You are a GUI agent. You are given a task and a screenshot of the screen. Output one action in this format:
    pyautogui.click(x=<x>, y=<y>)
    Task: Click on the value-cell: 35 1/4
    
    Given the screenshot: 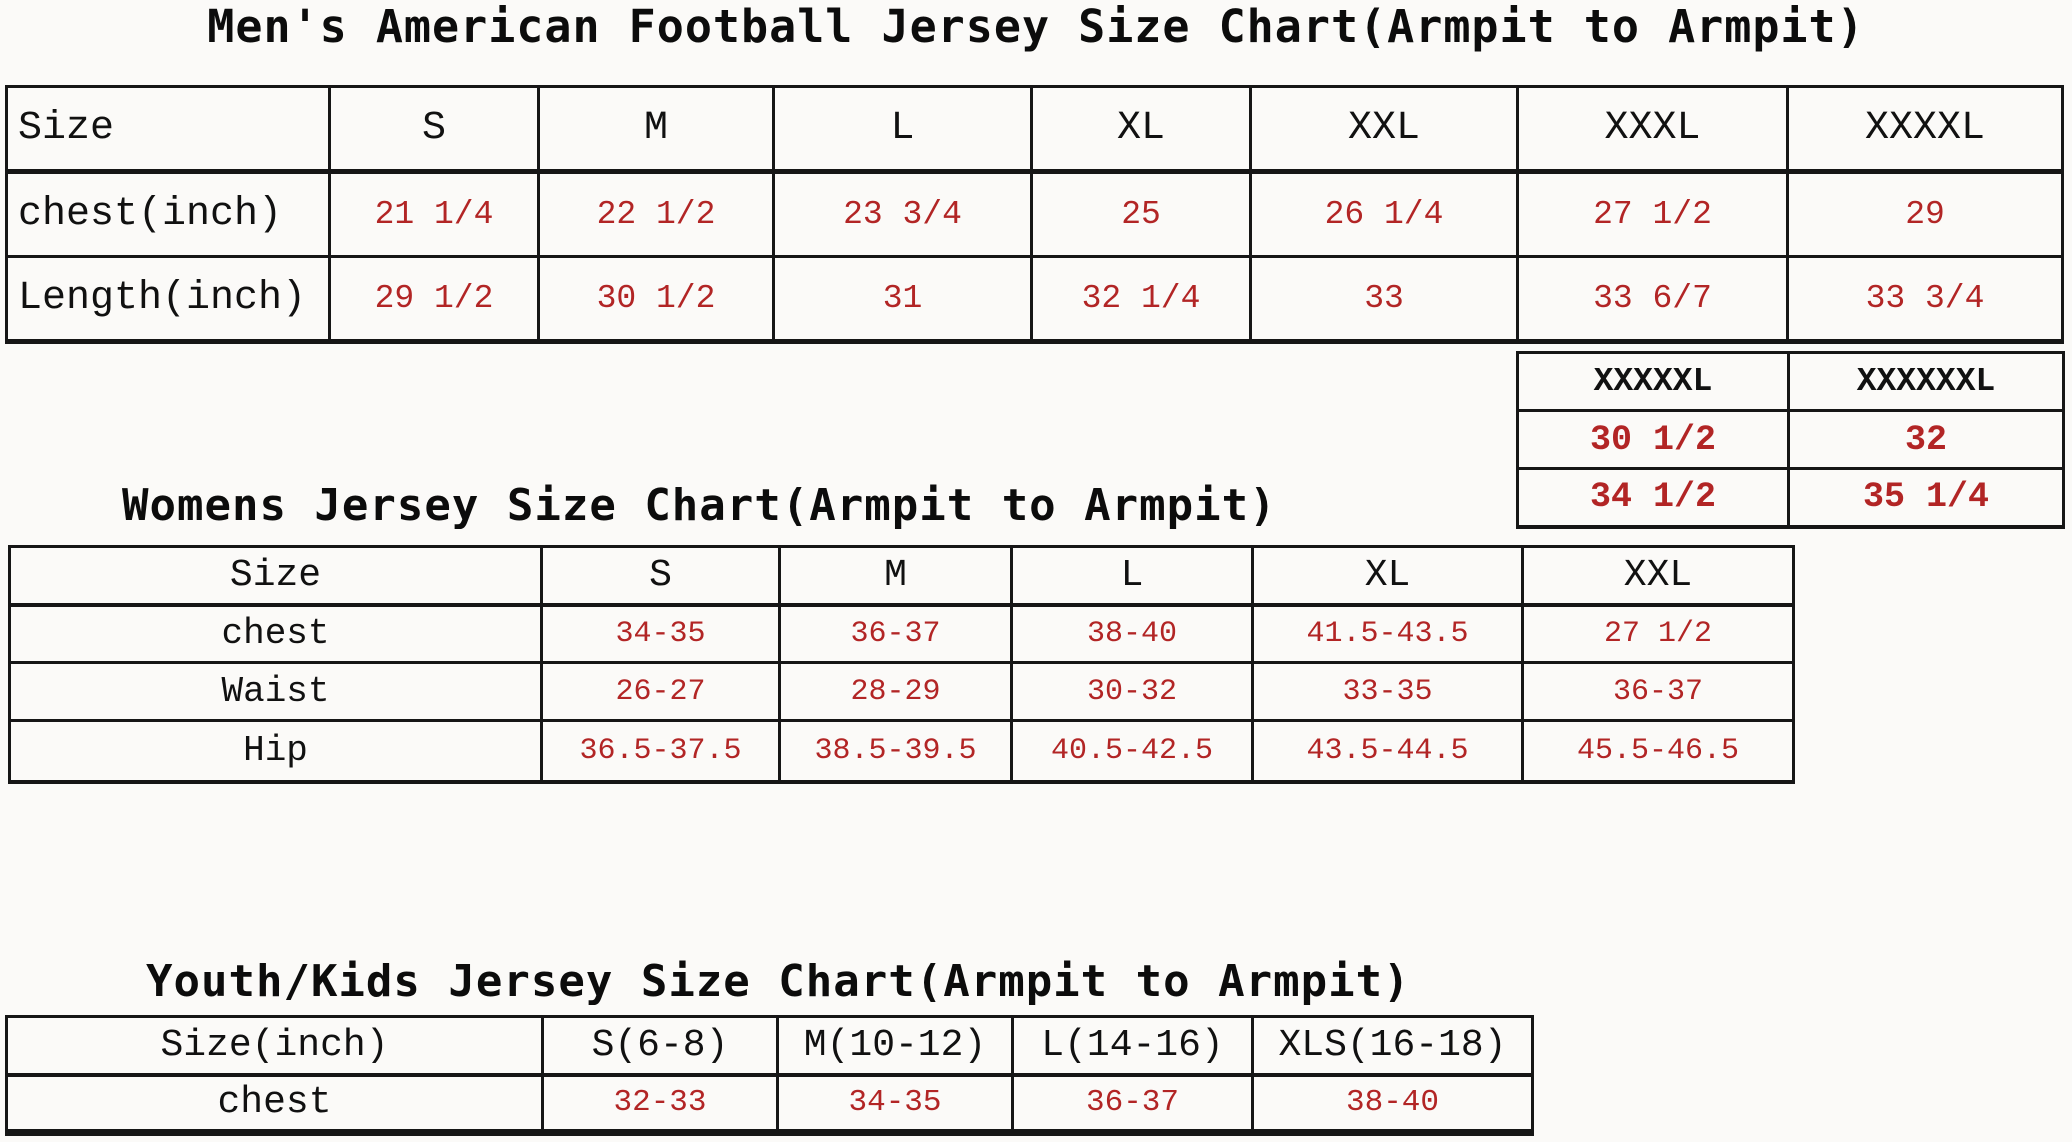 What is the action you would take?
    pyautogui.click(x=1926, y=498)
    